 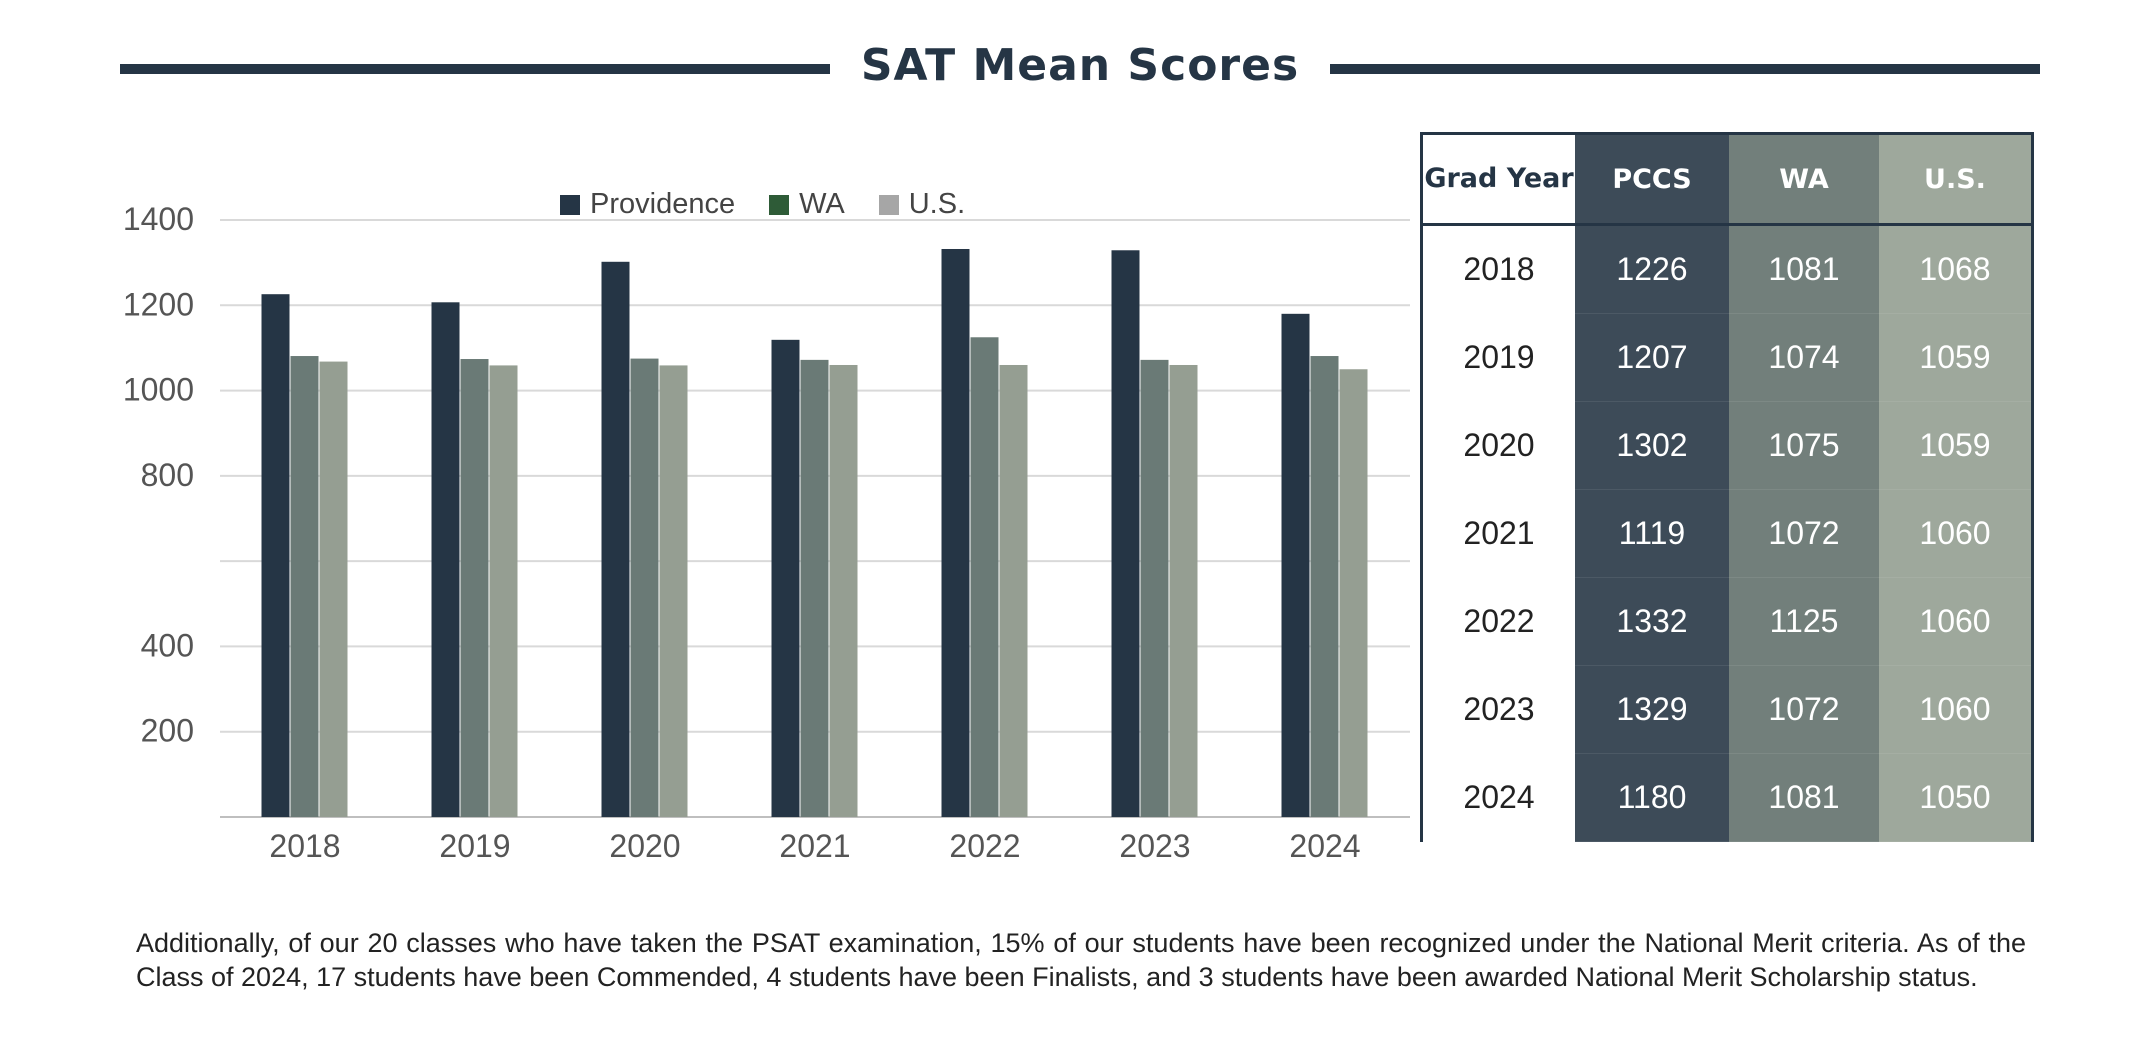 What do you see at coordinates (1804, 445) in the screenshot?
I see `cell-wa: 1075` at bounding box center [1804, 445].